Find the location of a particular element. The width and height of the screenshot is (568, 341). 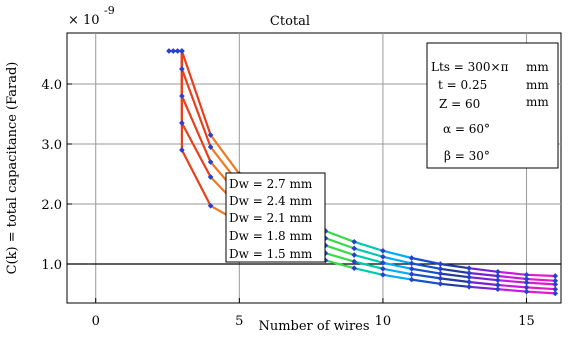

y-tick-label: 4.0 is located at coordinates (51, 85).